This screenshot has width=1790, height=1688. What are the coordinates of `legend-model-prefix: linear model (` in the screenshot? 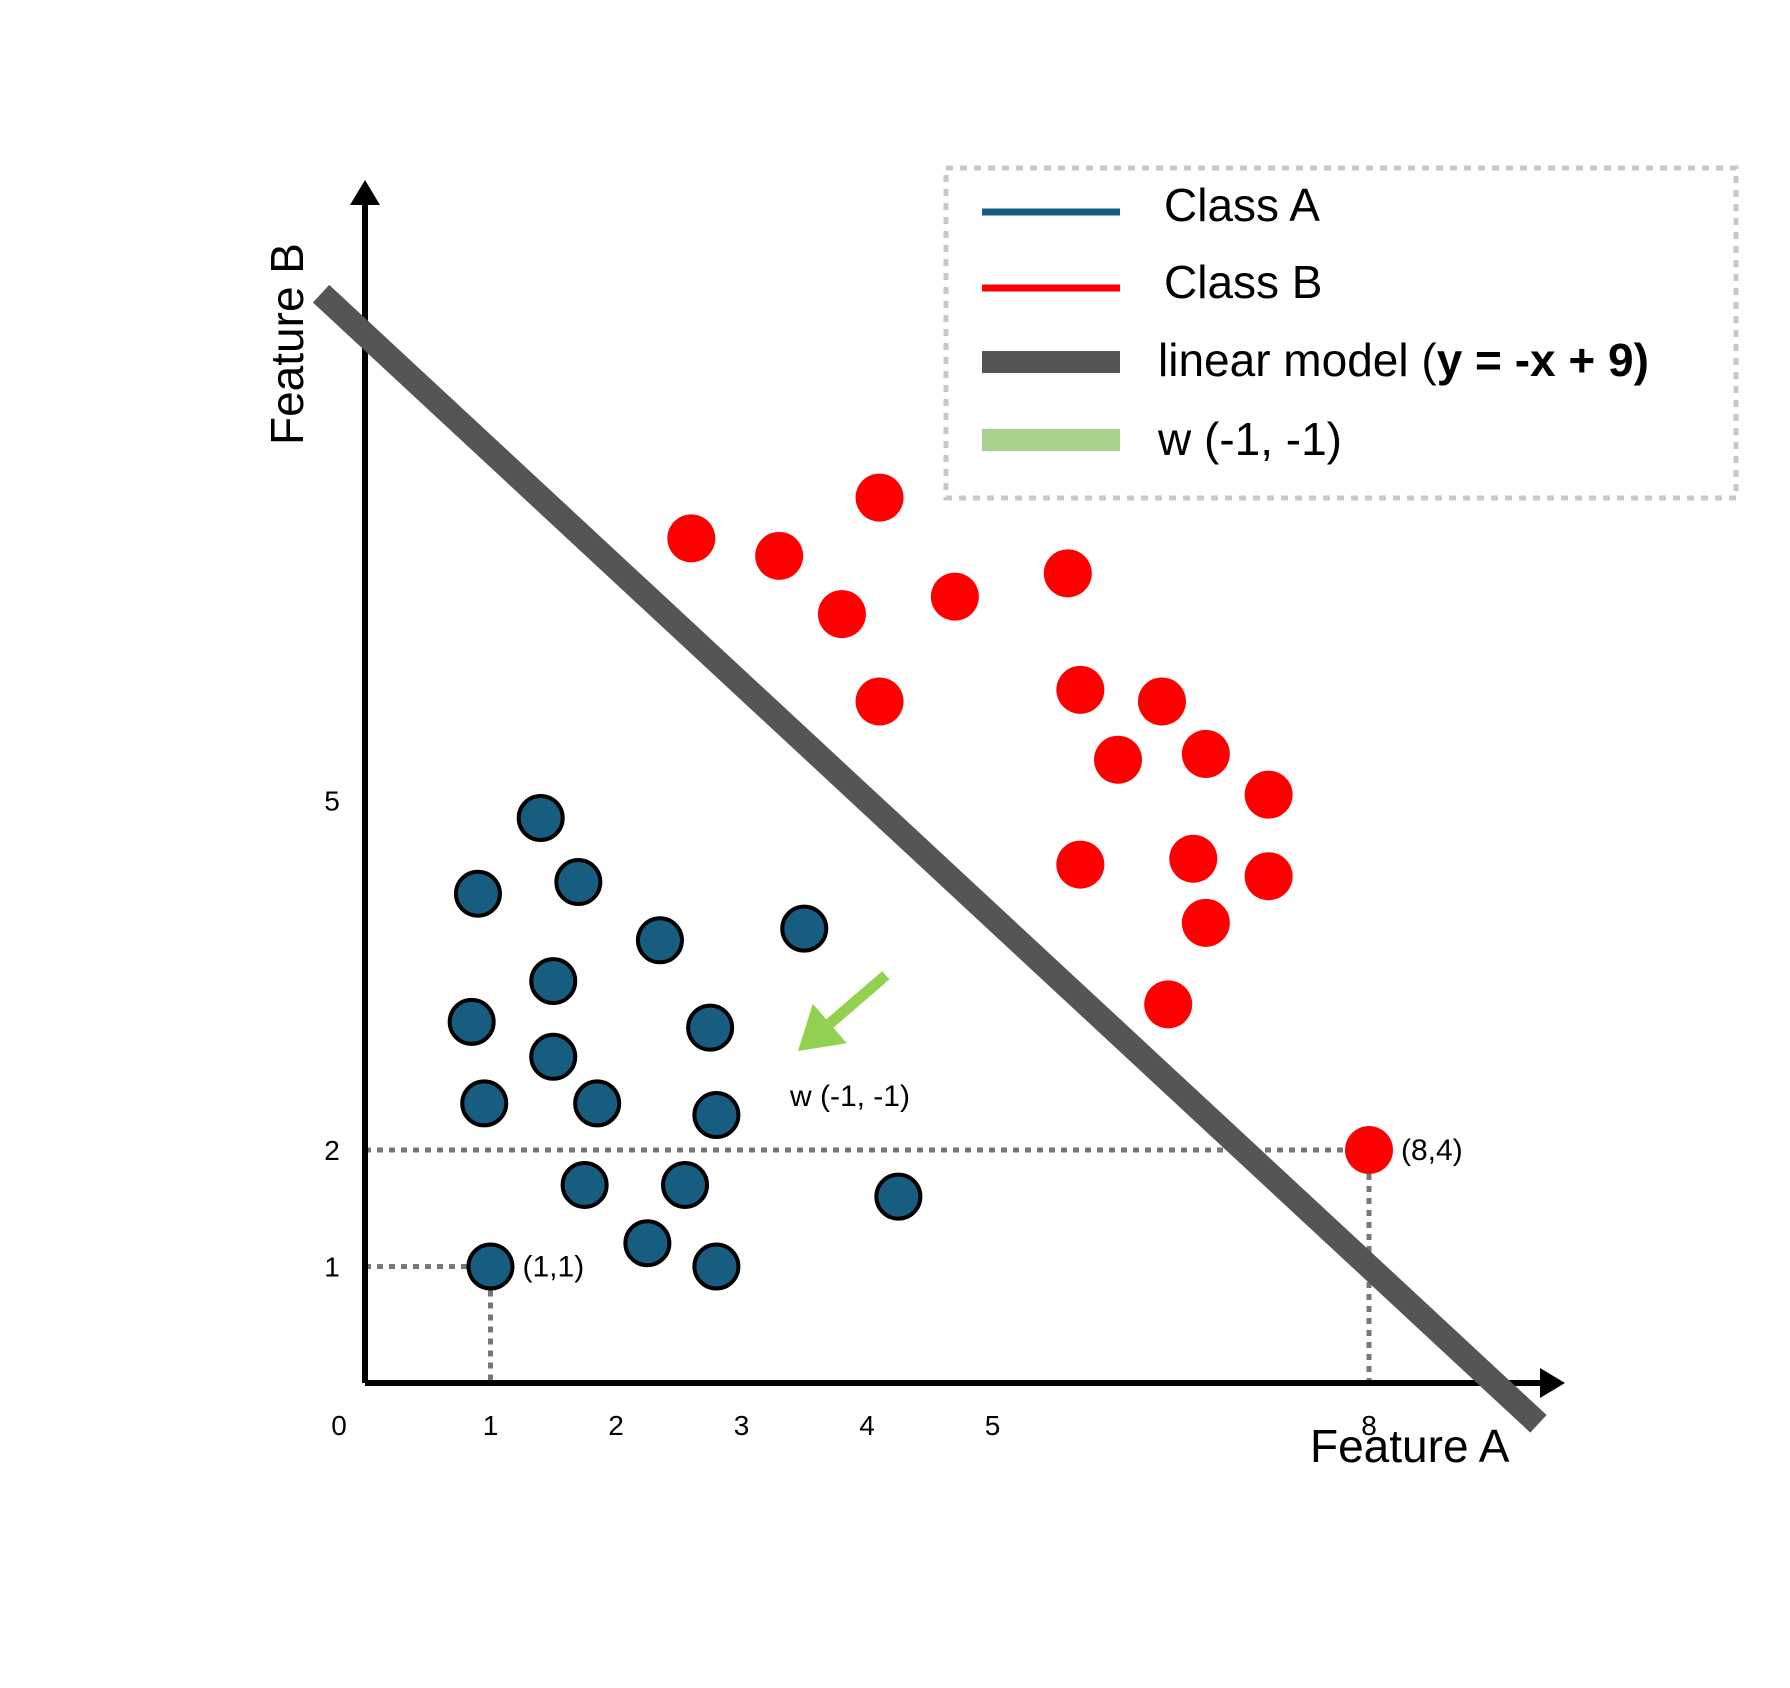 It's located at (1297, 360).